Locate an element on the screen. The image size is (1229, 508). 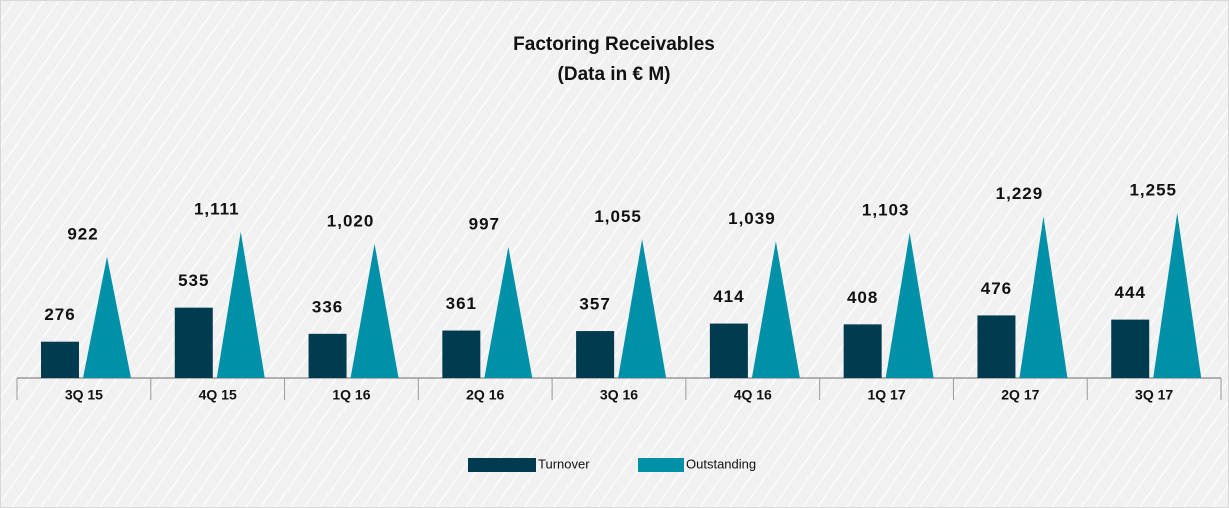
legend-label: Outstanding is located at coordinates (721, 463).